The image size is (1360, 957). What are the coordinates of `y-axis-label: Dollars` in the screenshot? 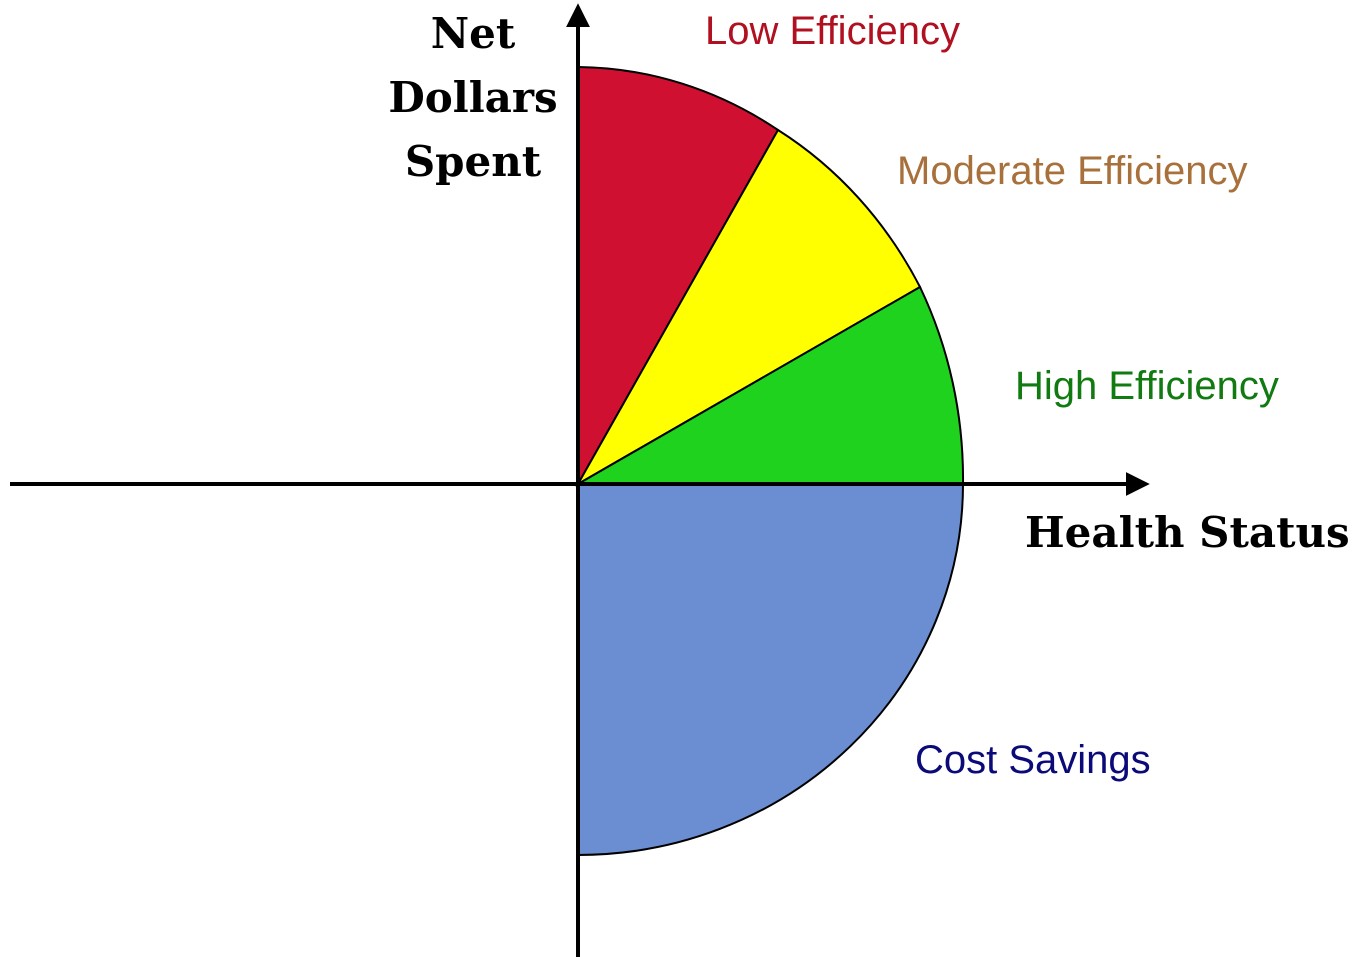 It's located at (472, 97).